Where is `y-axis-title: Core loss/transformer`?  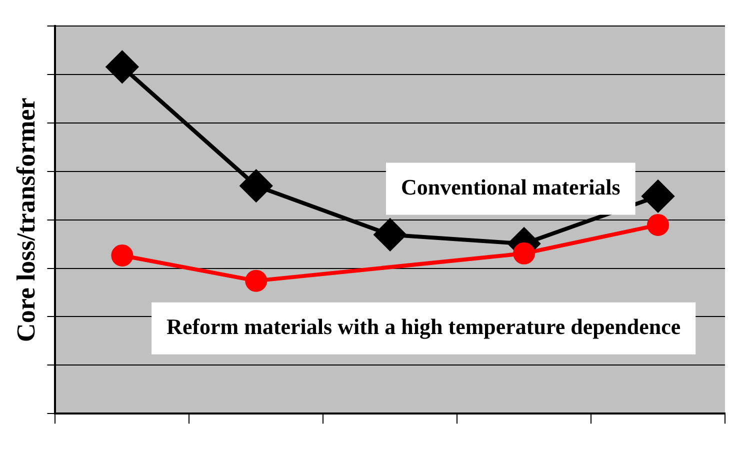
y-axis-title: Core loss/transformer is located at coordinates (25, 220).